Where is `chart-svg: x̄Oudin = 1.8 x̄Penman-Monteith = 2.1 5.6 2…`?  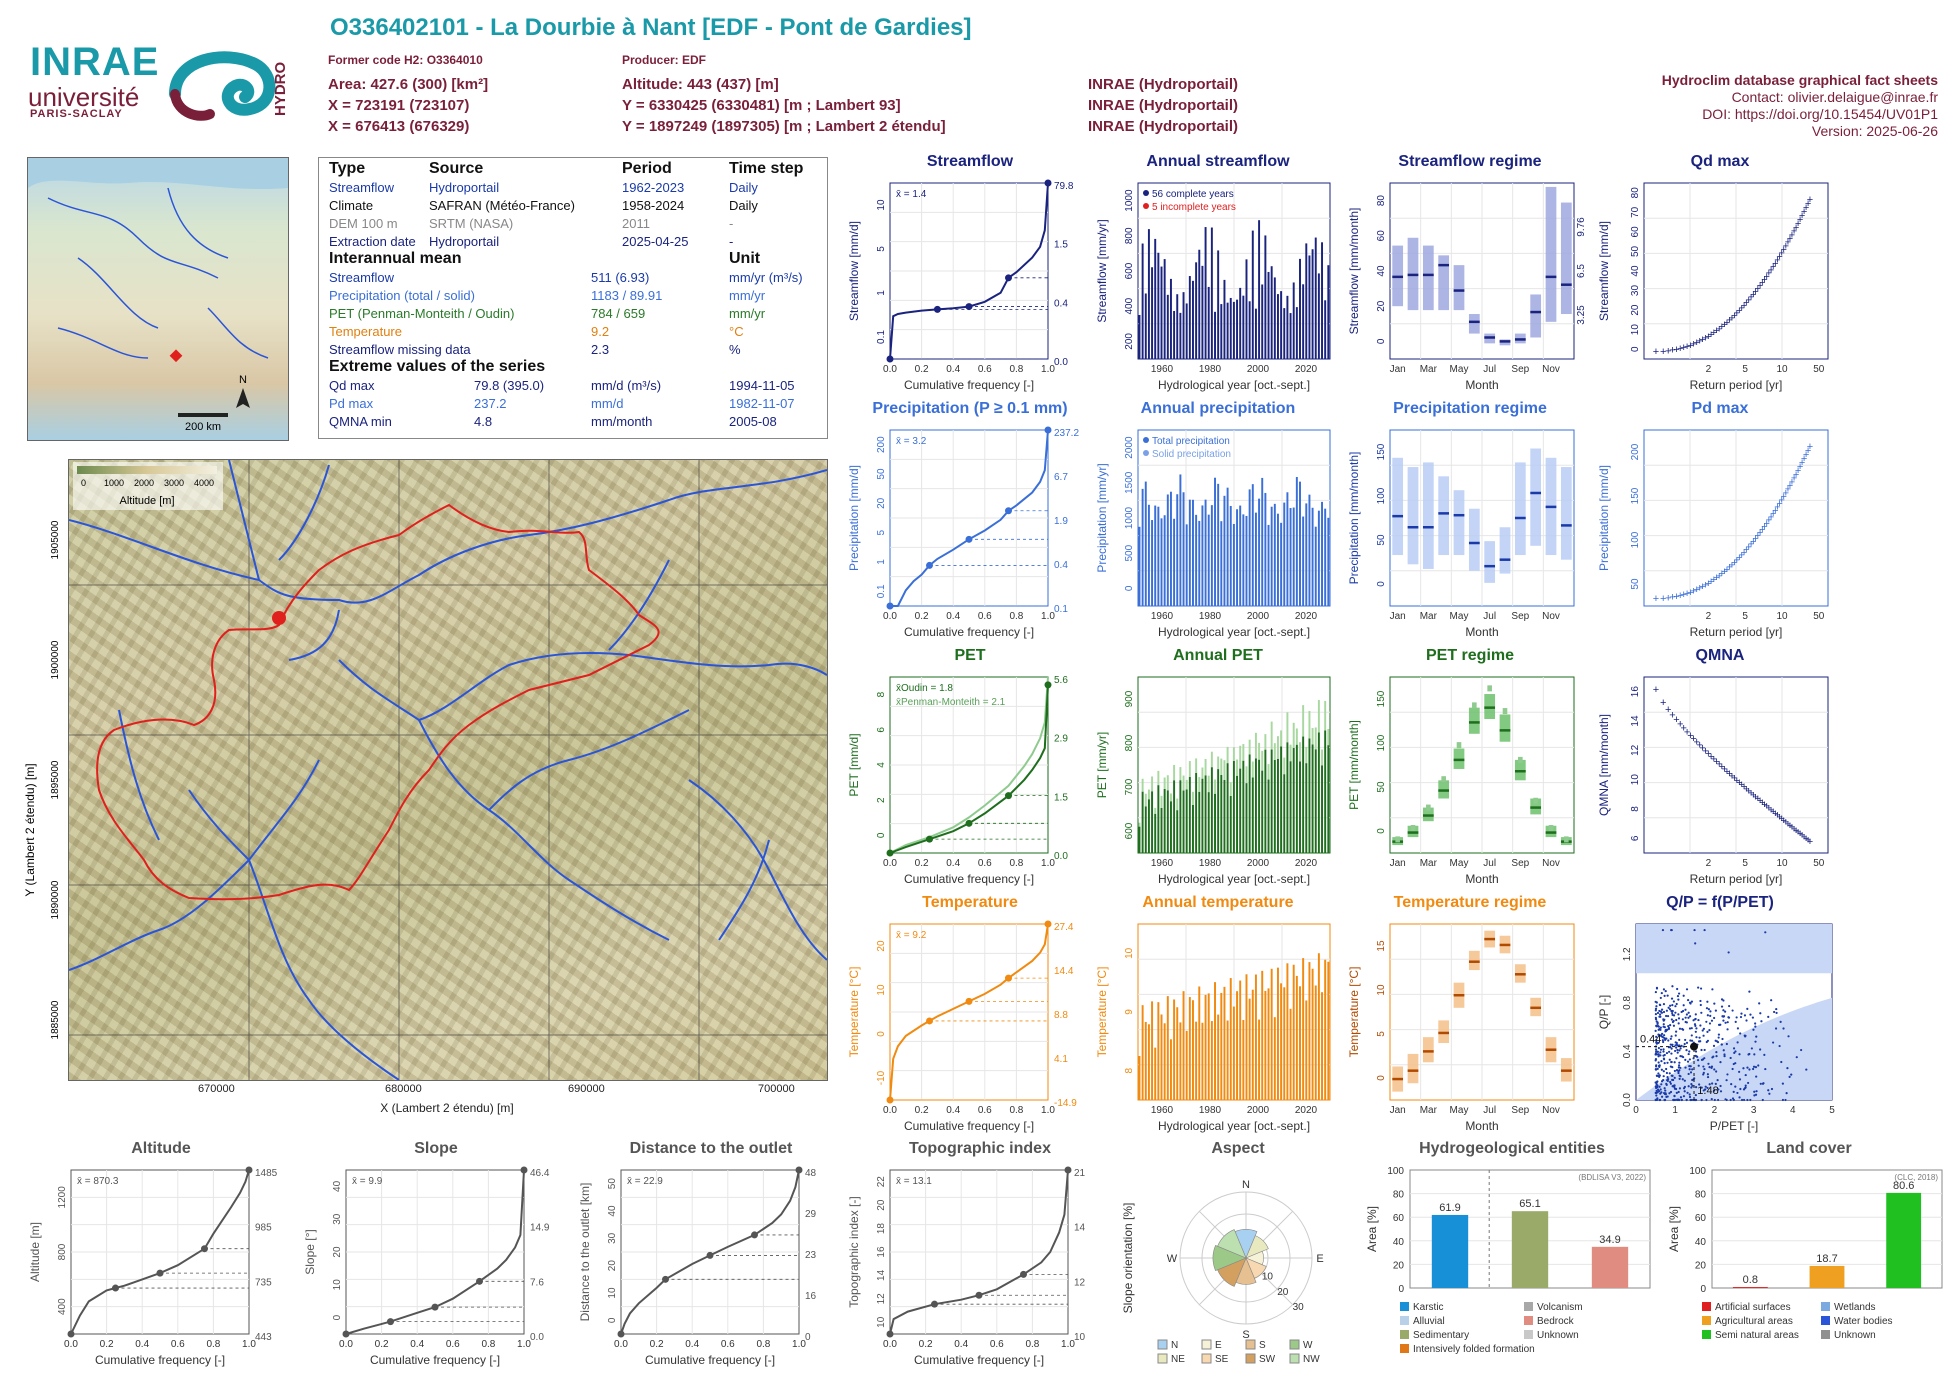 chart-svg: x̄Oudin = 1.8 x̄Penman-Monteith = 2.1 5.6 2… is located at coordinates (970, 781).